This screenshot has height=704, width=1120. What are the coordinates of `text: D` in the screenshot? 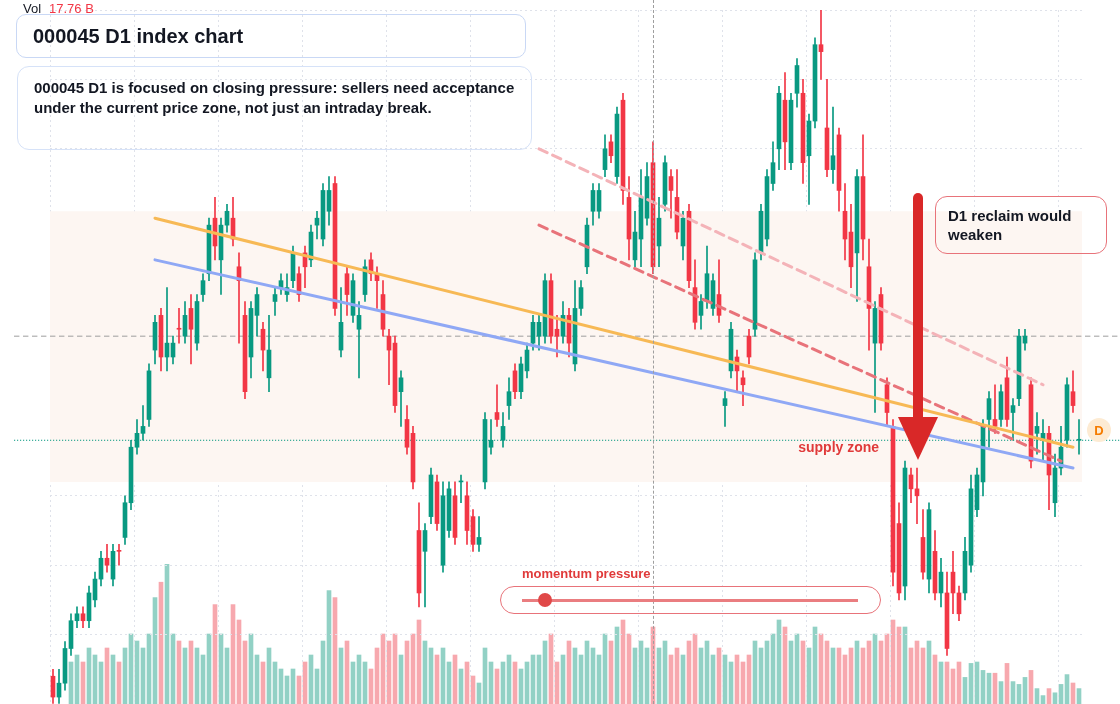 It's located at (1099, 430).